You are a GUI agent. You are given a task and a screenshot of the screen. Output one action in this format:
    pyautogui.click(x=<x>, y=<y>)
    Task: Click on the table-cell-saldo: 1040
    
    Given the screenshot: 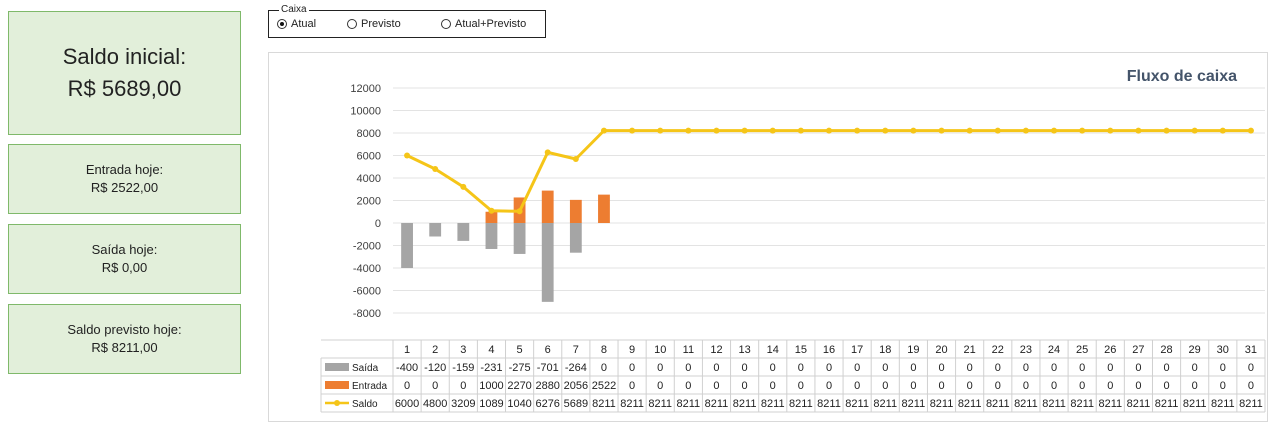 What is the action you would take?
    pyautogui.click(x=519, y=404)
    